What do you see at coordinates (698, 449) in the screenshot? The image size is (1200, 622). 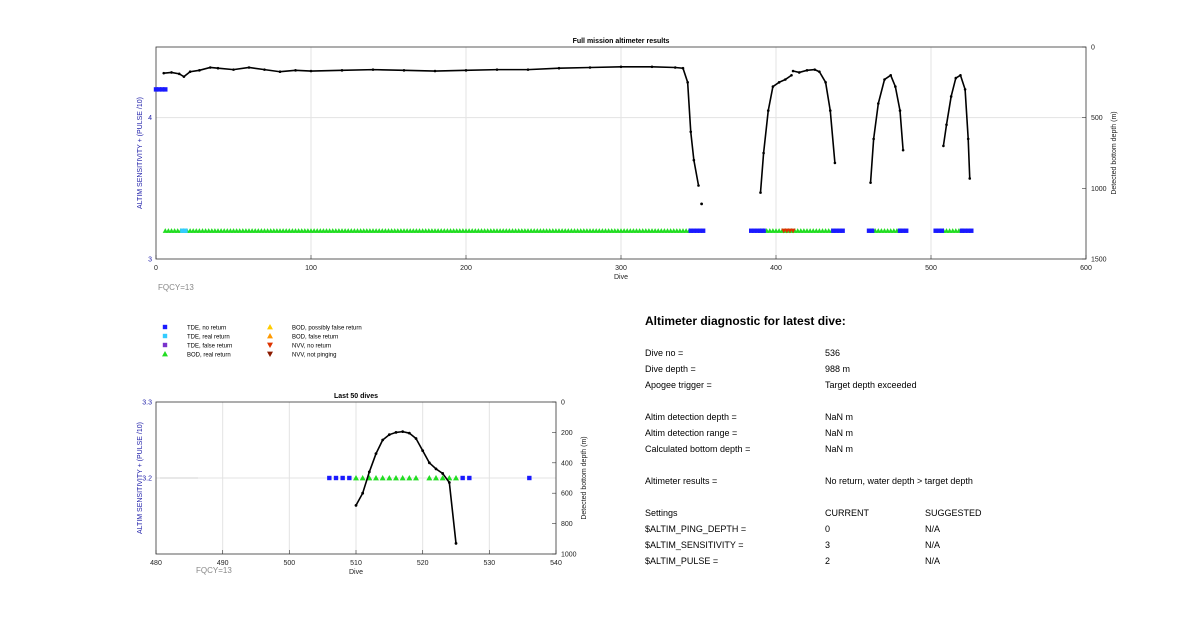 I see `diagnostic-label: Calculated bottom depth =` at bounding box center [698, 449].